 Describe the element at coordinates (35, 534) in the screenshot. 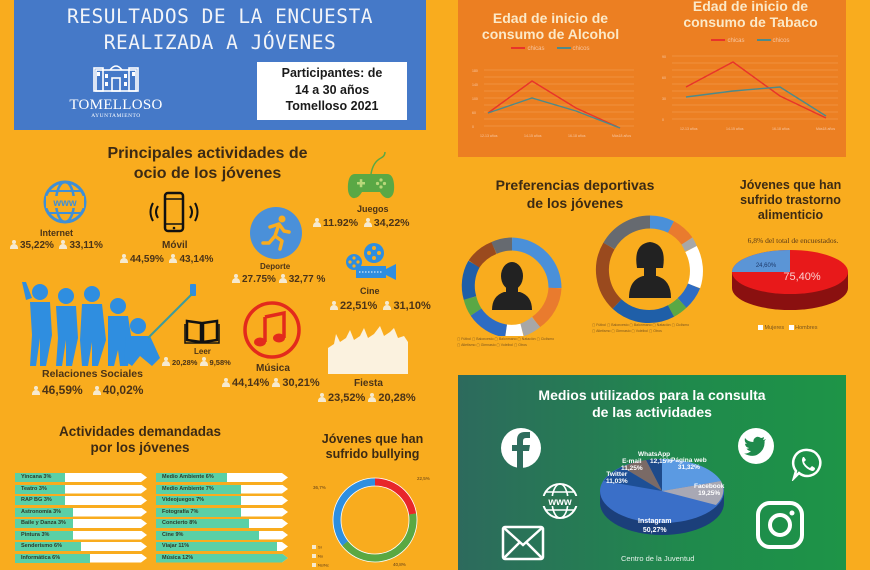

I see `demand-bar-label: Pintura 3%` at that location.